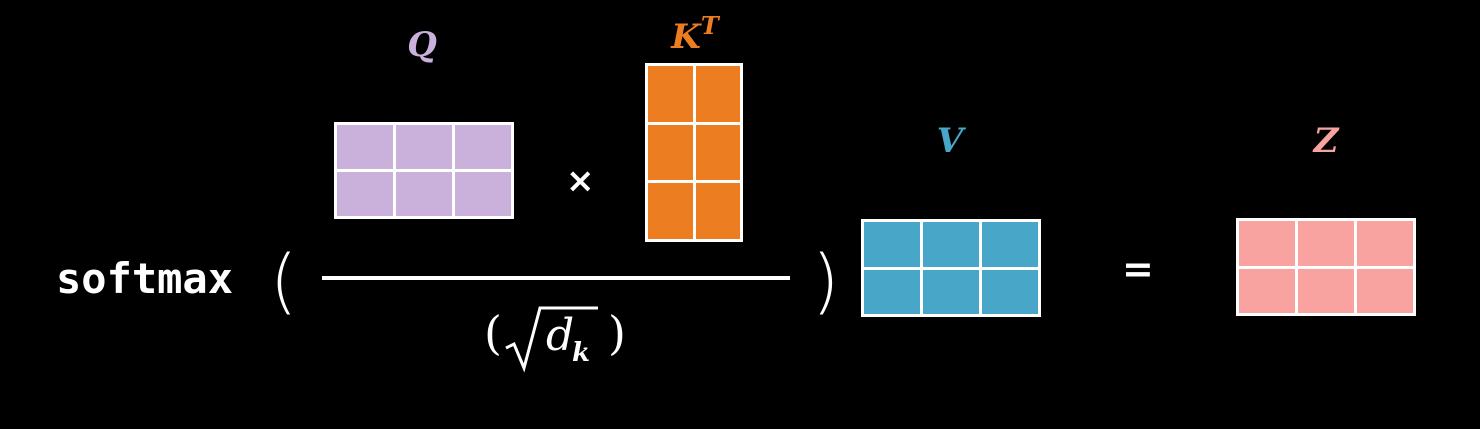 This screenshot has width=1480, height=429. I want to click on denominator-close-paren: ), so click(617, 333).